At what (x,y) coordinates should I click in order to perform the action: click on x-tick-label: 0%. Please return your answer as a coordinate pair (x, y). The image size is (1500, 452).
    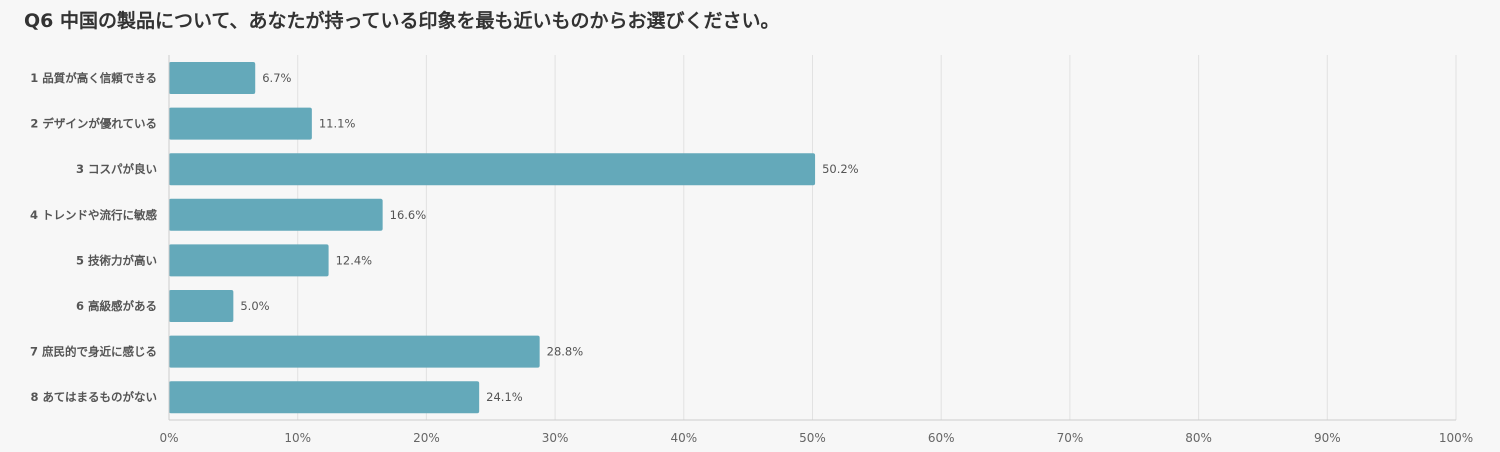
    Looking at the image, I should click on (168, 438).